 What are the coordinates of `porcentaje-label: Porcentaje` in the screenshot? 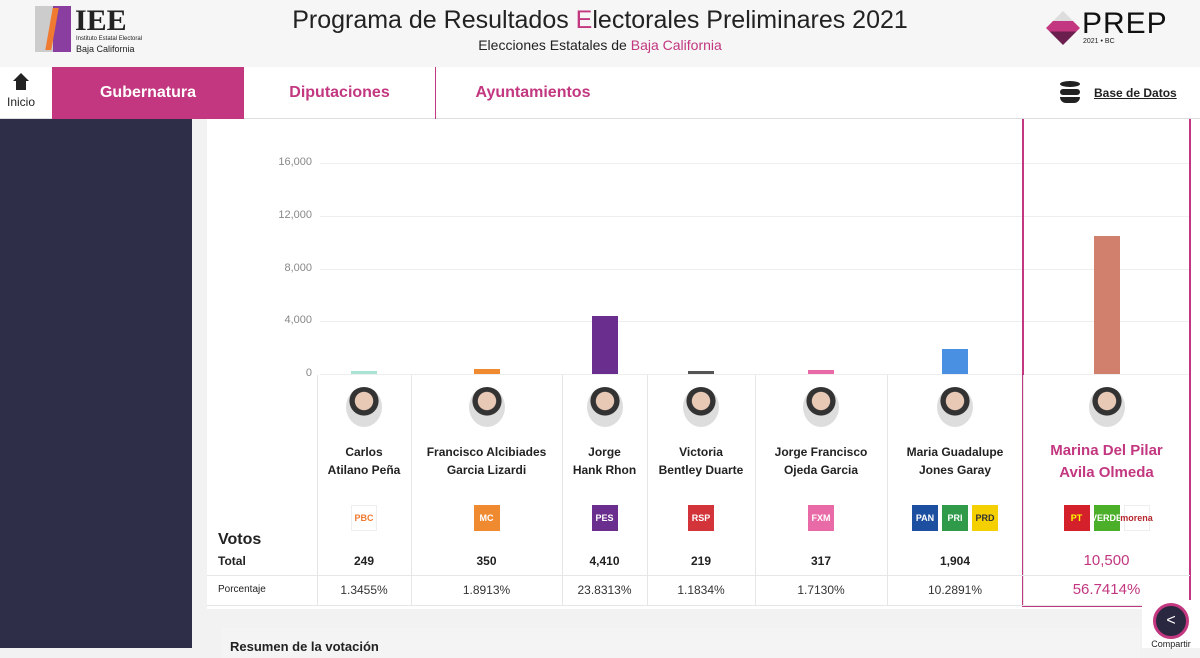 It's located at (242, 589).